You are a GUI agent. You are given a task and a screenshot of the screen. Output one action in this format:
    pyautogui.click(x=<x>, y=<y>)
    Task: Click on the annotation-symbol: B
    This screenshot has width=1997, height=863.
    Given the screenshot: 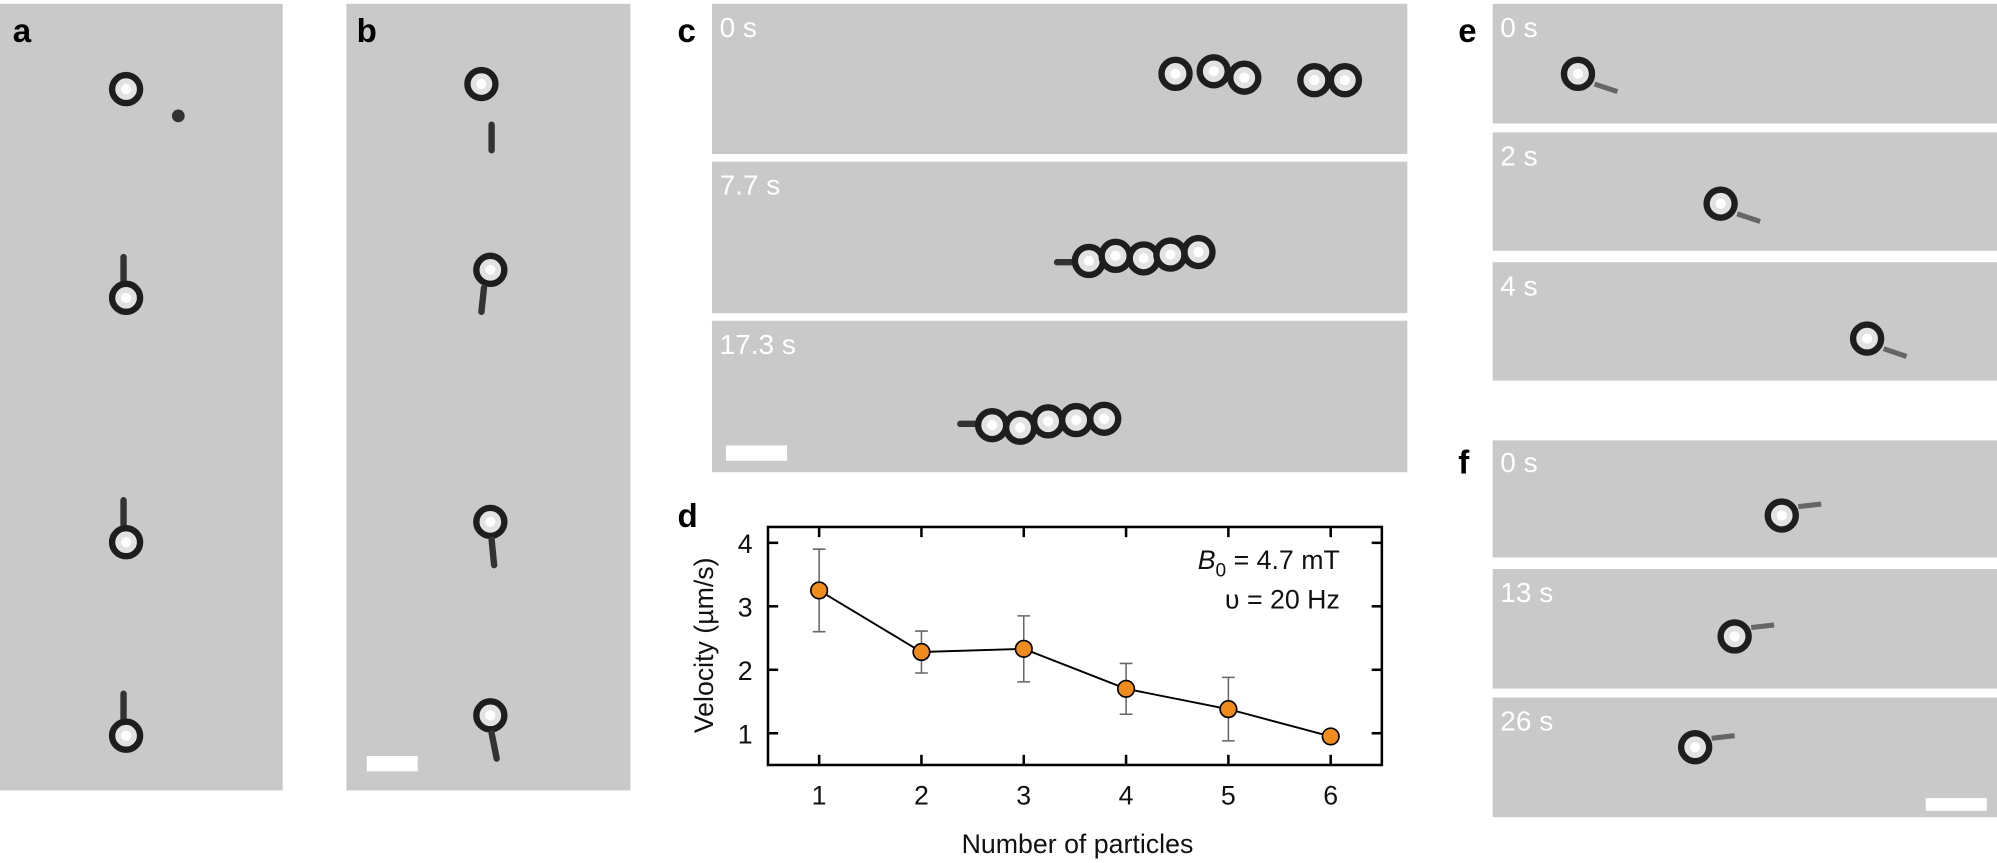 What is the action you would take?
    pyautogui.click(x=1207, y=560)
    